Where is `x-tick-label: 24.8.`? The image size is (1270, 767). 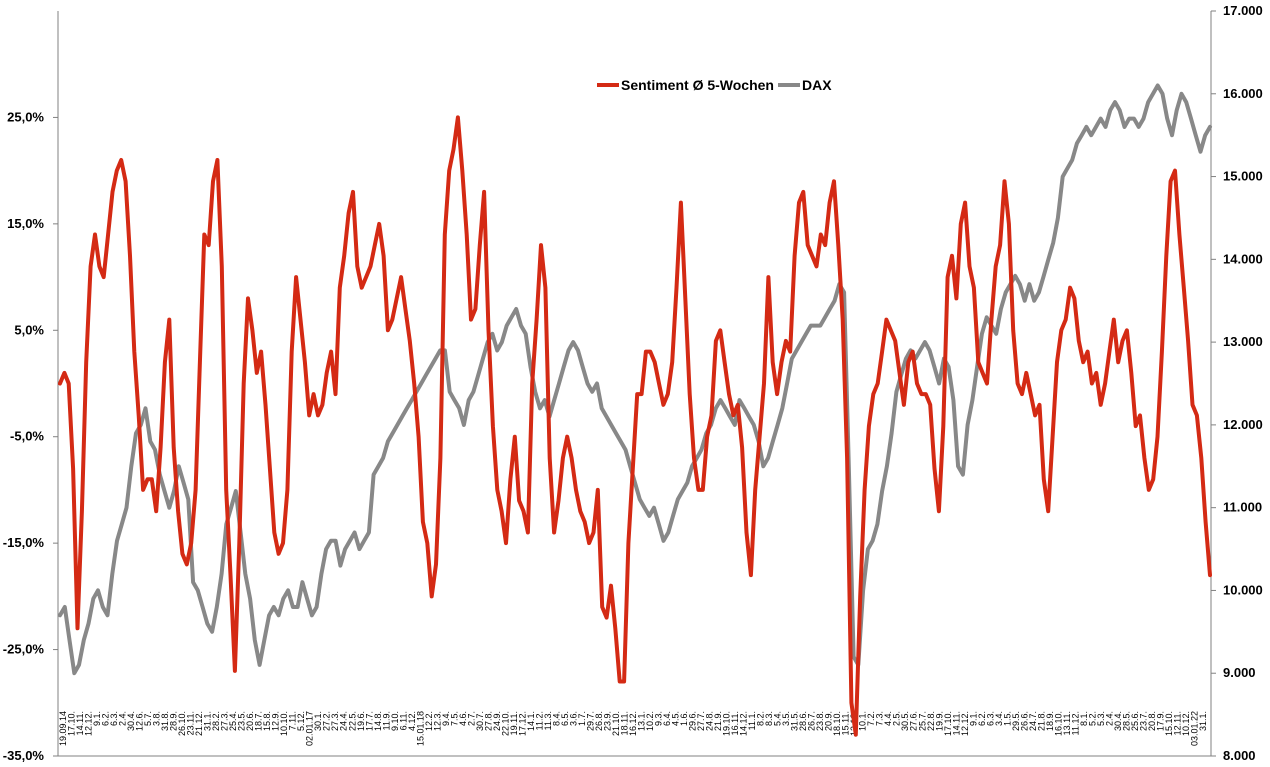
x-tick-label: 24.8. is located at coordinates (710, 721).